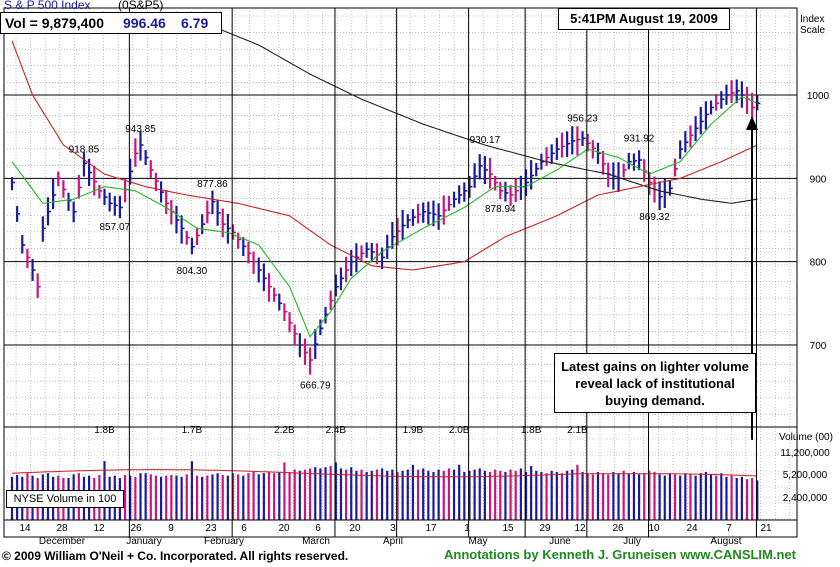 The image size is (840, 567). What do you see at coordinates (478, 541) in the screenshot?
I see `month-label: May` at bounding box center [478, 541].